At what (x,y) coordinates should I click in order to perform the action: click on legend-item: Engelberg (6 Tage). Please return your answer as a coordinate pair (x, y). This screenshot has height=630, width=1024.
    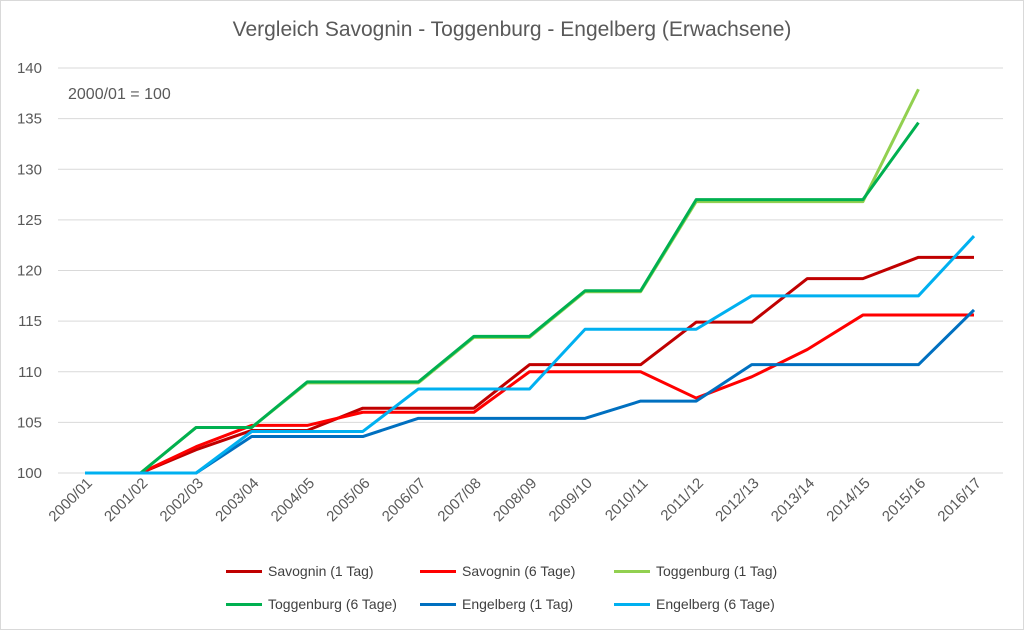
    Looking at the image, I should click on (694, 604).